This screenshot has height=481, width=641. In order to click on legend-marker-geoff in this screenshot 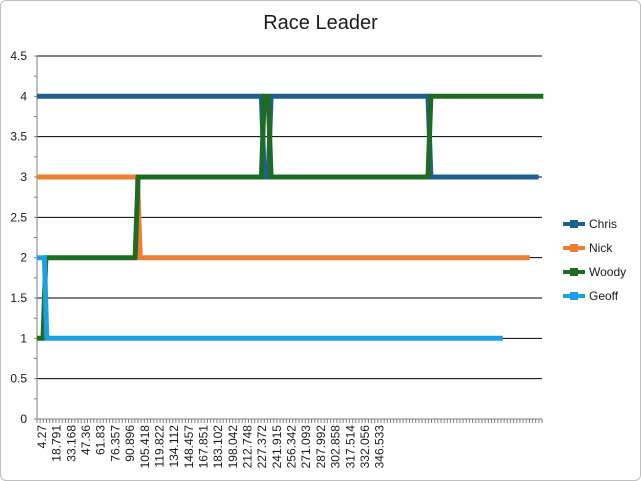, I will do `click(574, 296)`.